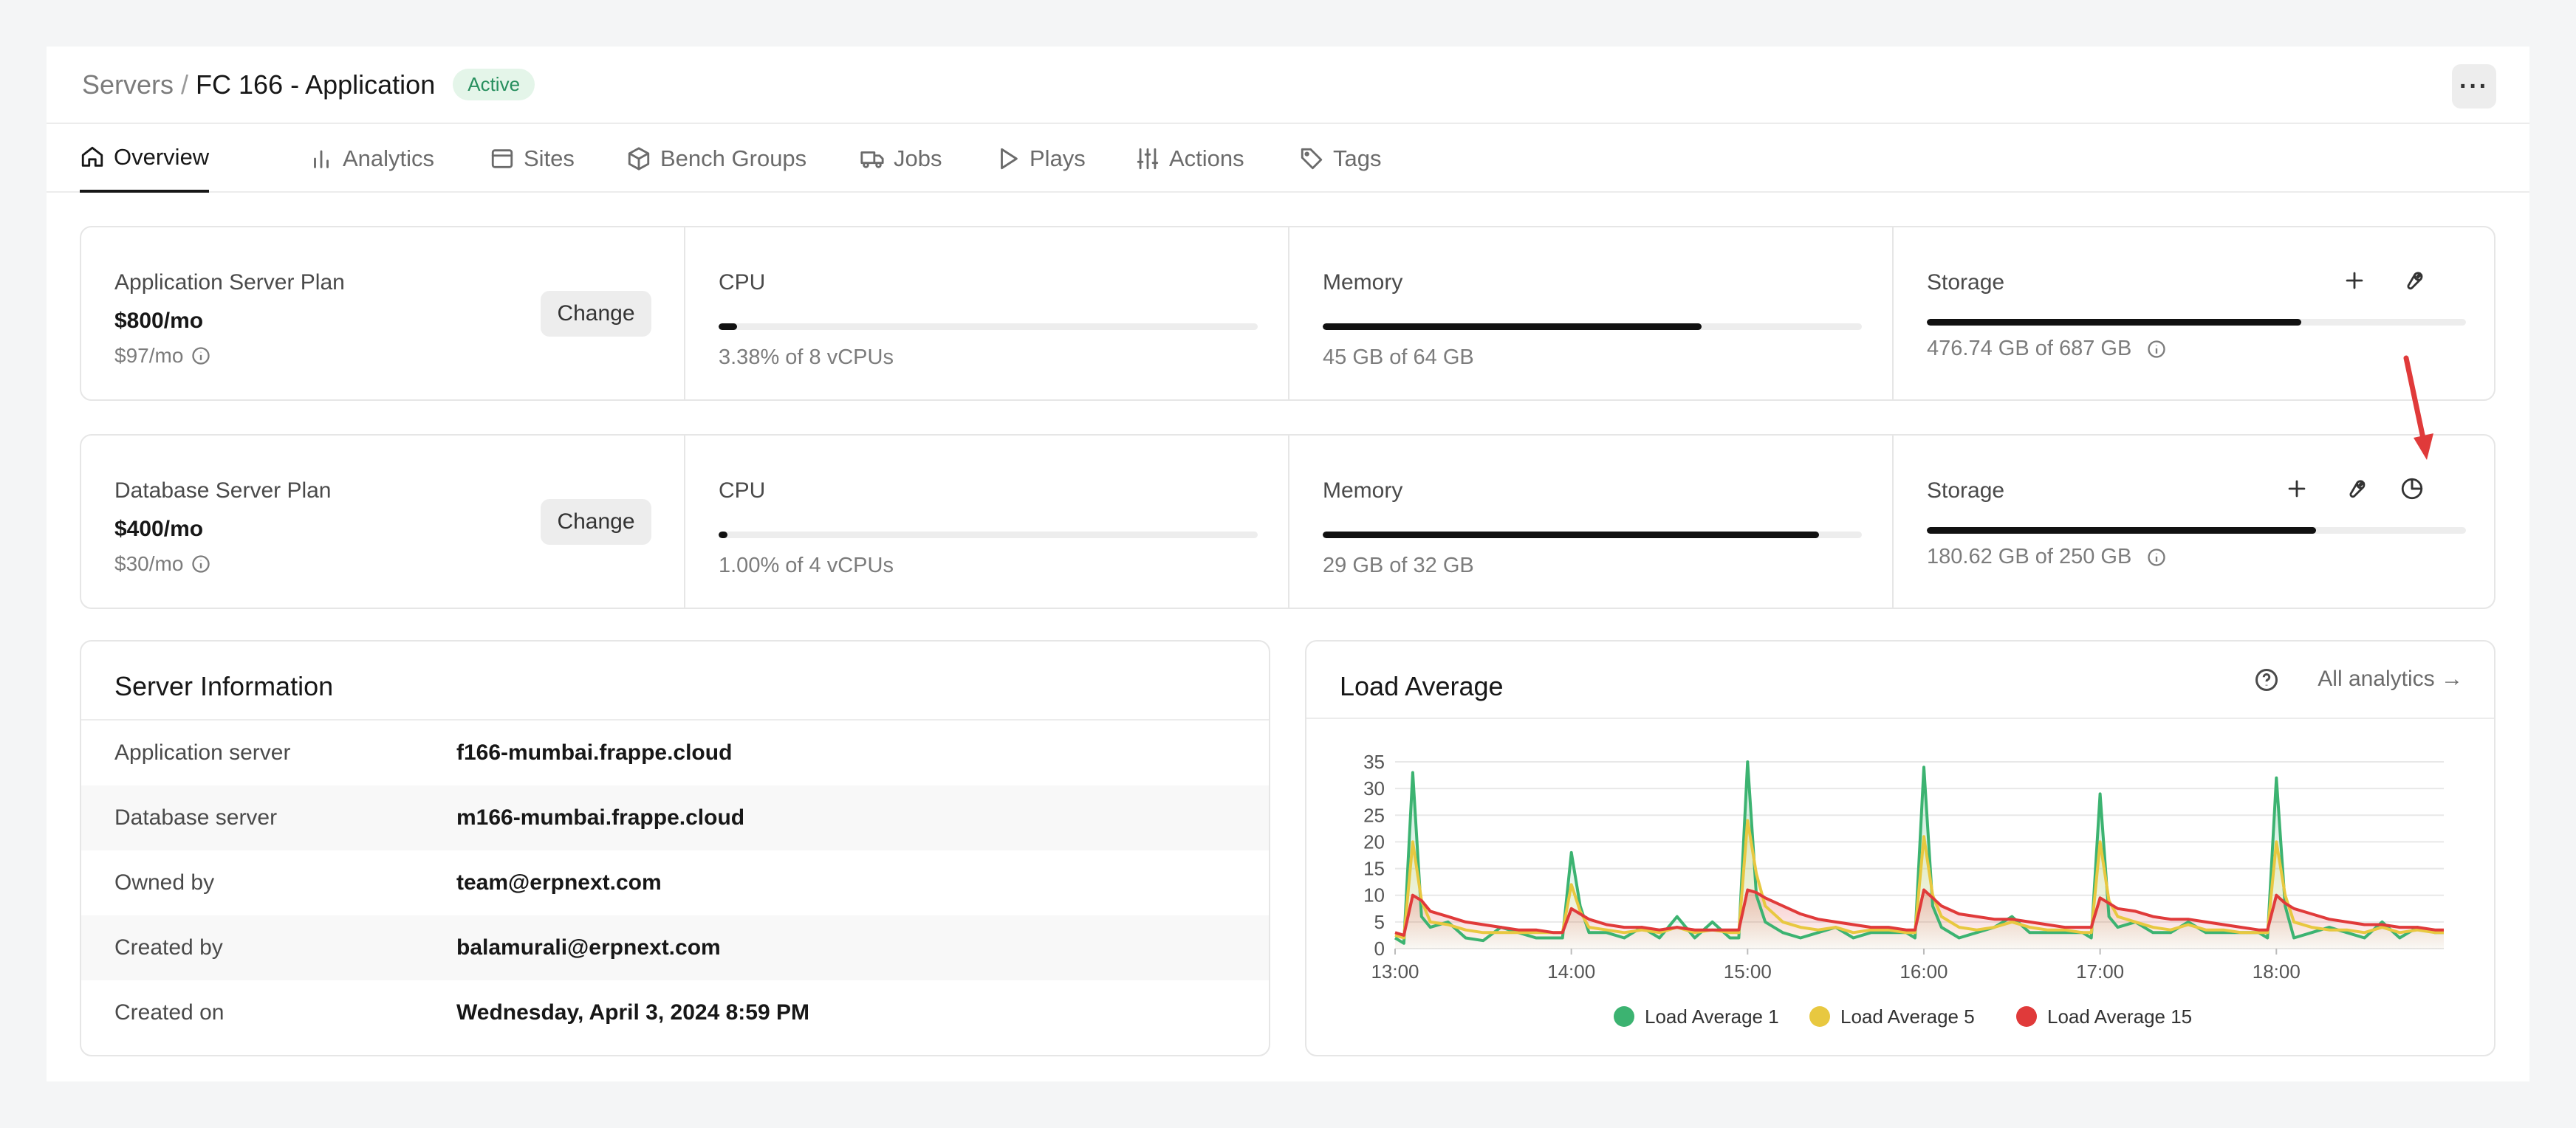 Image resolution: width=2576 pixels, height=1128 pixels. What do you see at coordinates (1398, 357) in the screenshot?
I see `memory-usage-text: 45 GB of 64 GB` at bounding box center [1398, 357].